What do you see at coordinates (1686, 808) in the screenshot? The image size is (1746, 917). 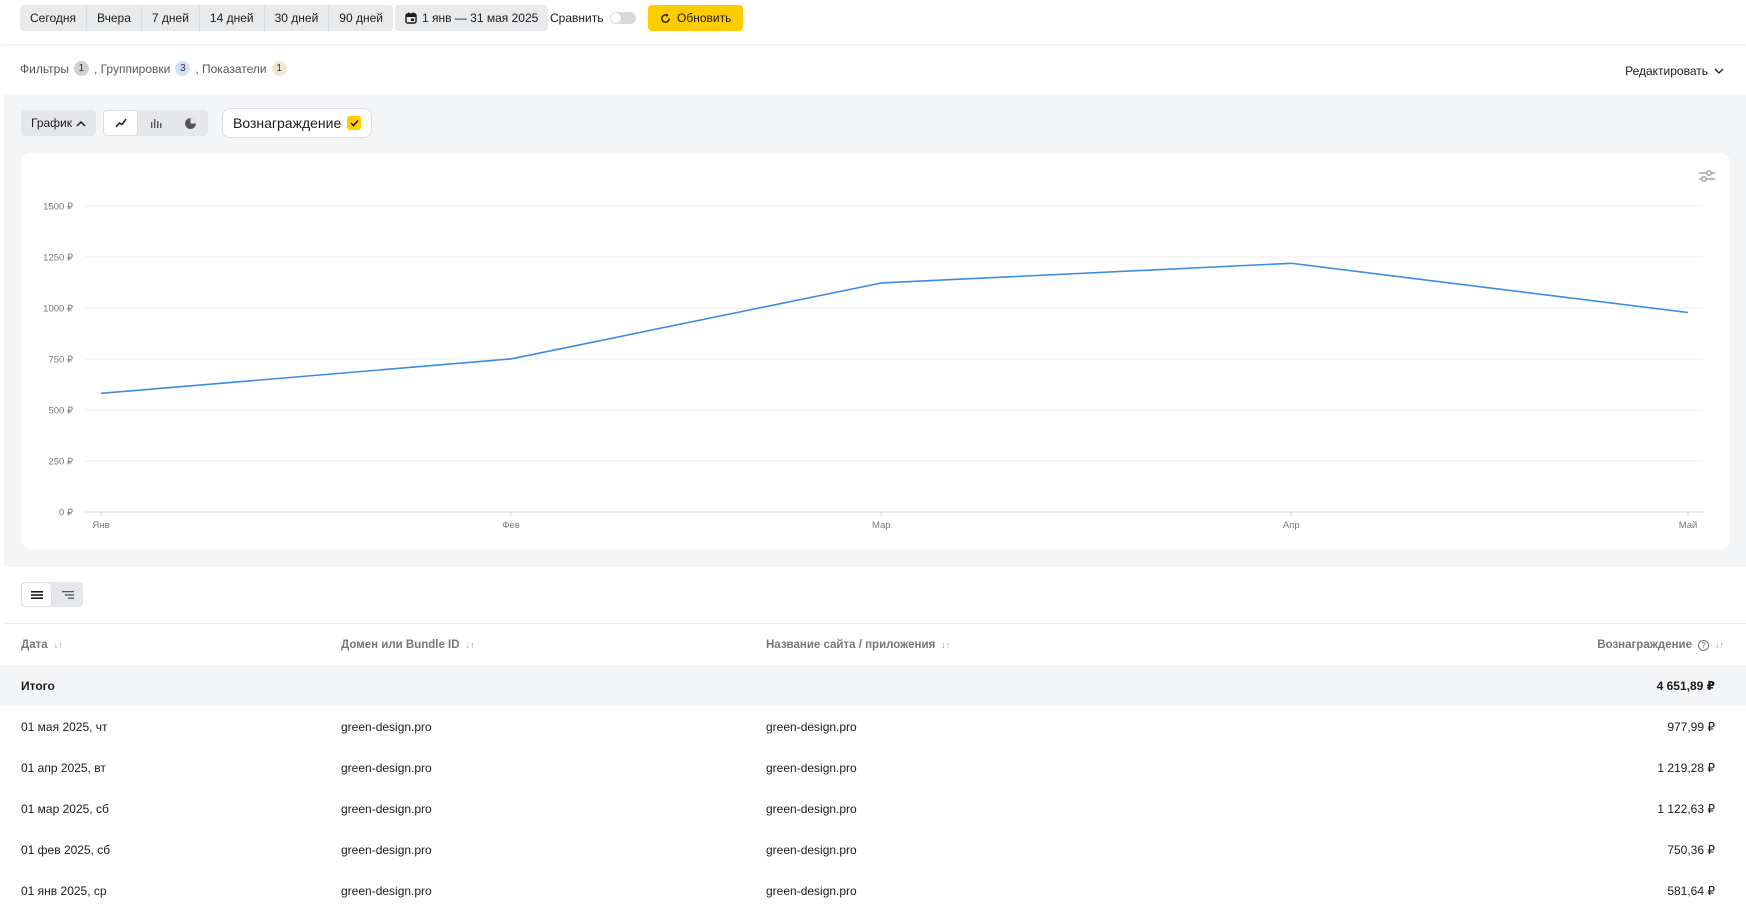 I see `row-reward: 1 122,63 ₽` at bounding box center [1686, 808].